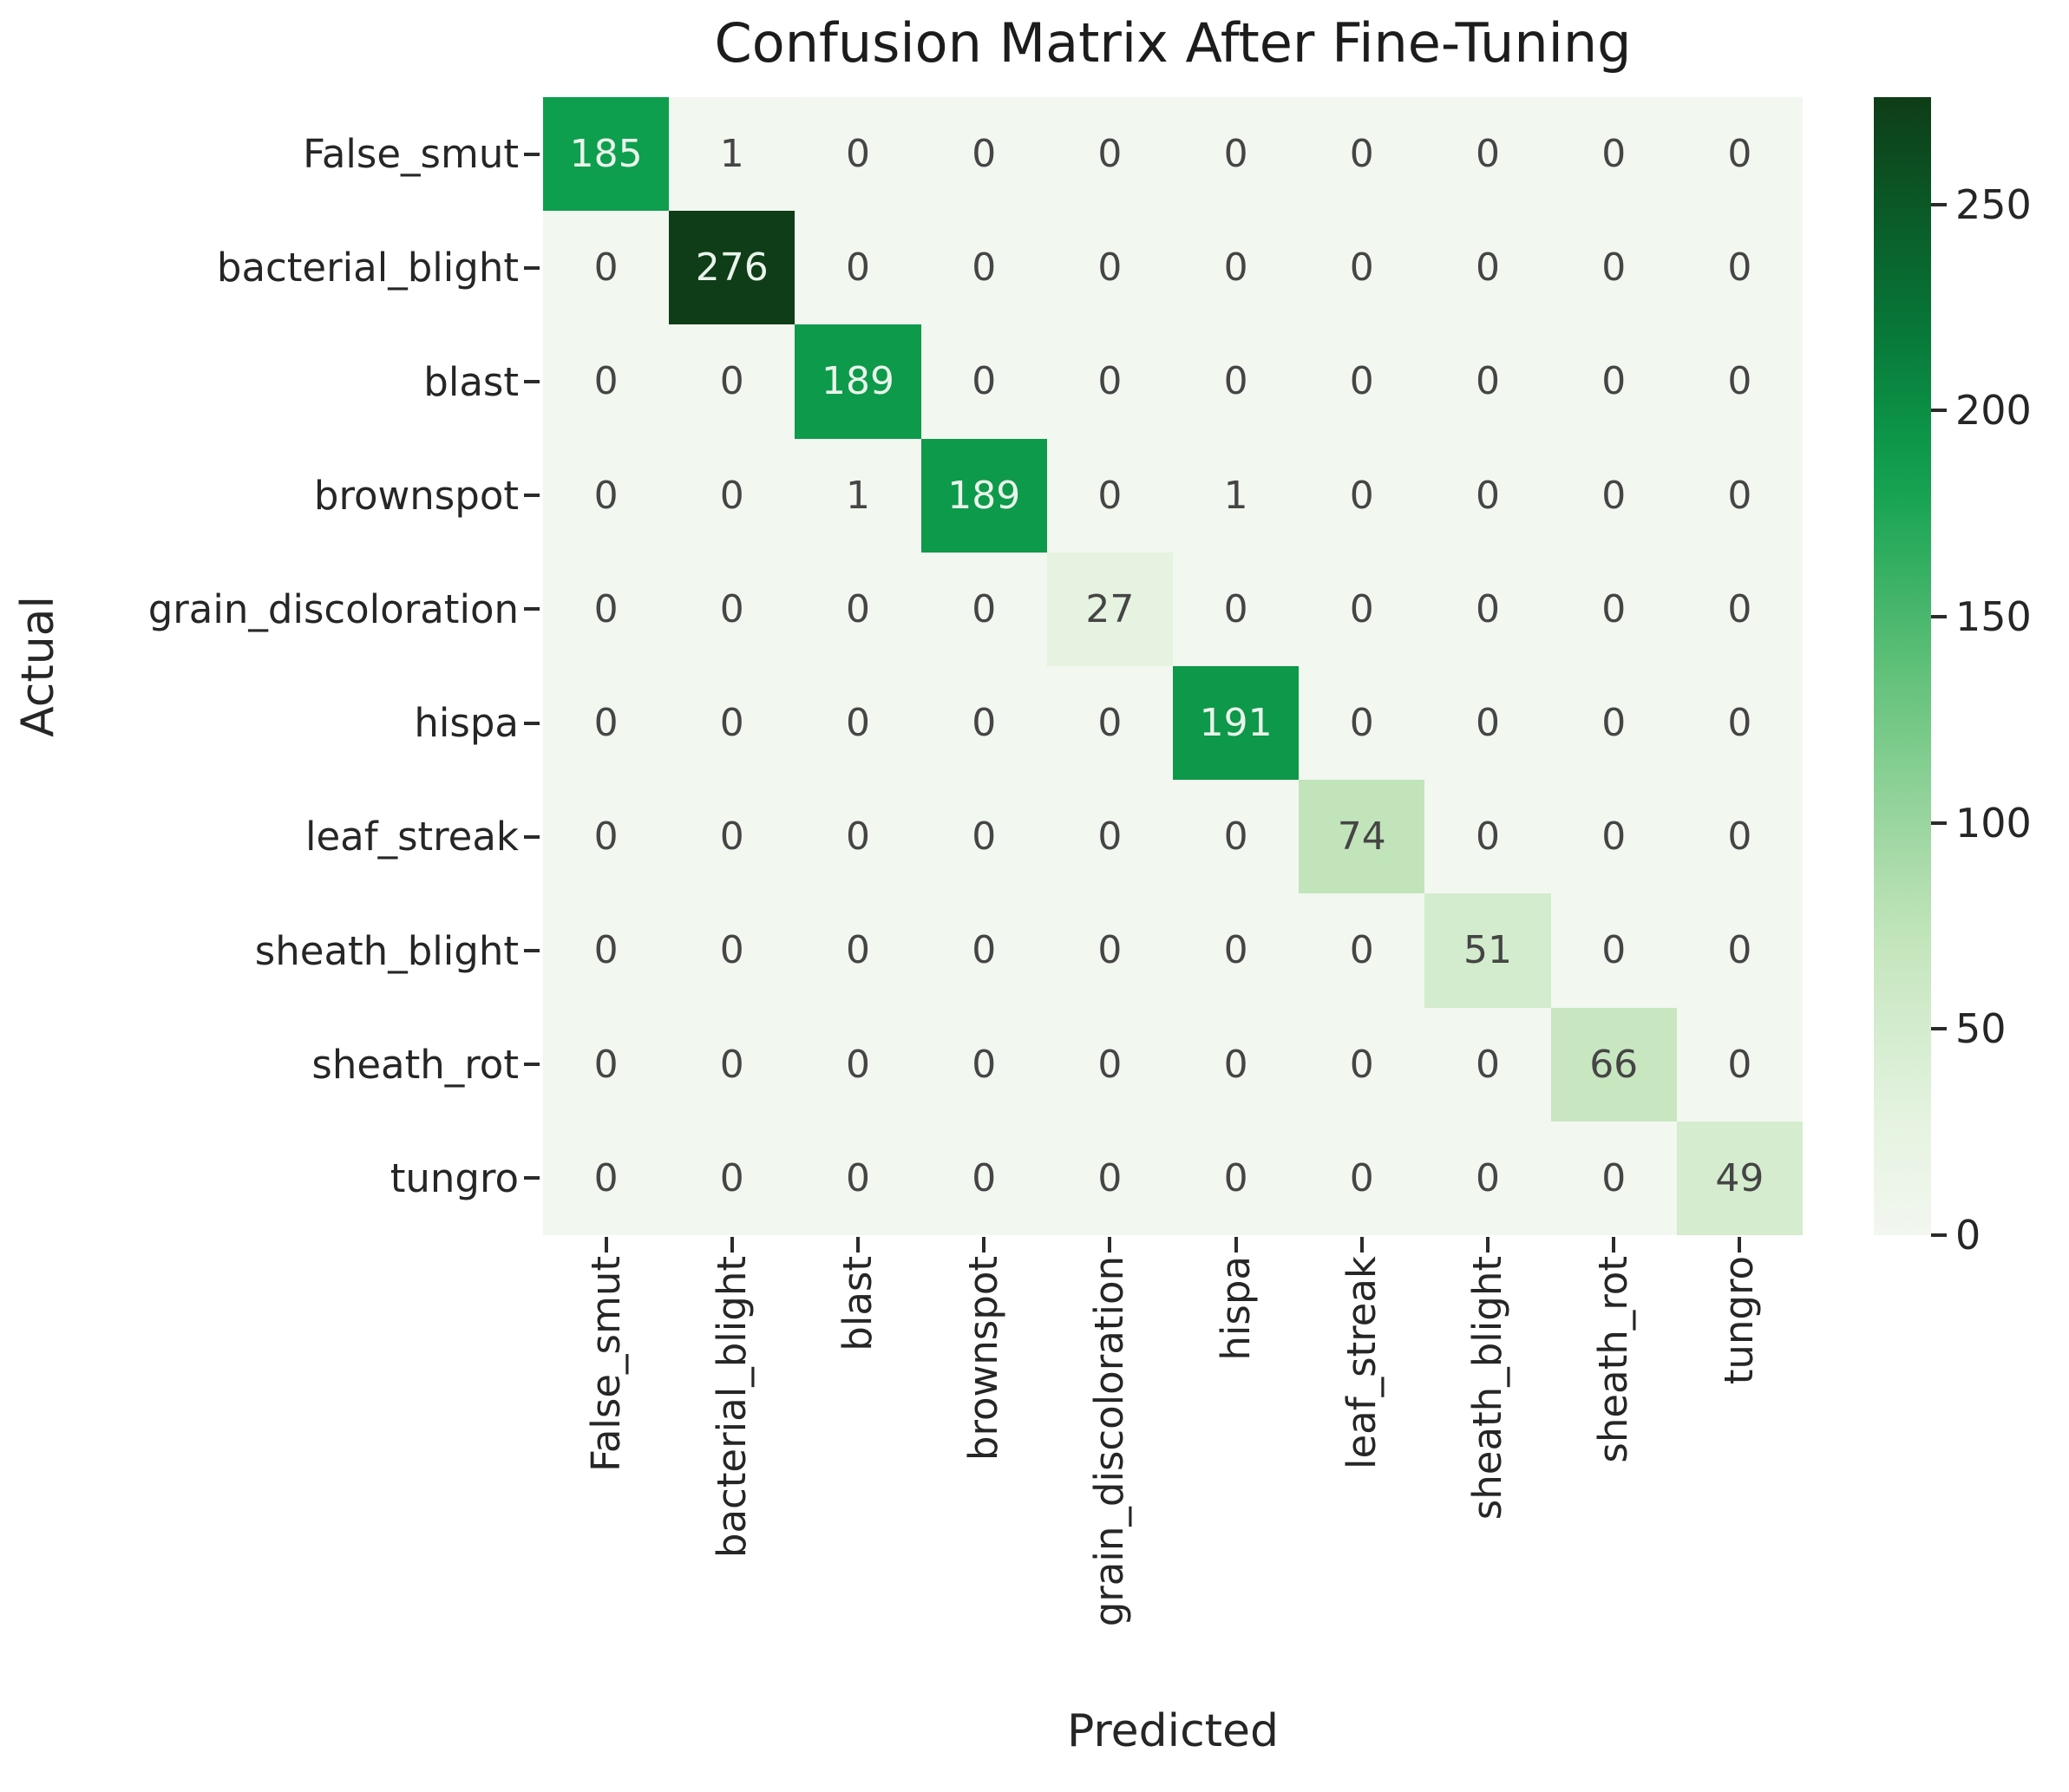 The height and width of the screenshot is (1792, 2069). What do you see at coordinates (1993, 616) in the screenshot?
I see `colorbar-tick-label: 150` at bounding box center [1993, 616].